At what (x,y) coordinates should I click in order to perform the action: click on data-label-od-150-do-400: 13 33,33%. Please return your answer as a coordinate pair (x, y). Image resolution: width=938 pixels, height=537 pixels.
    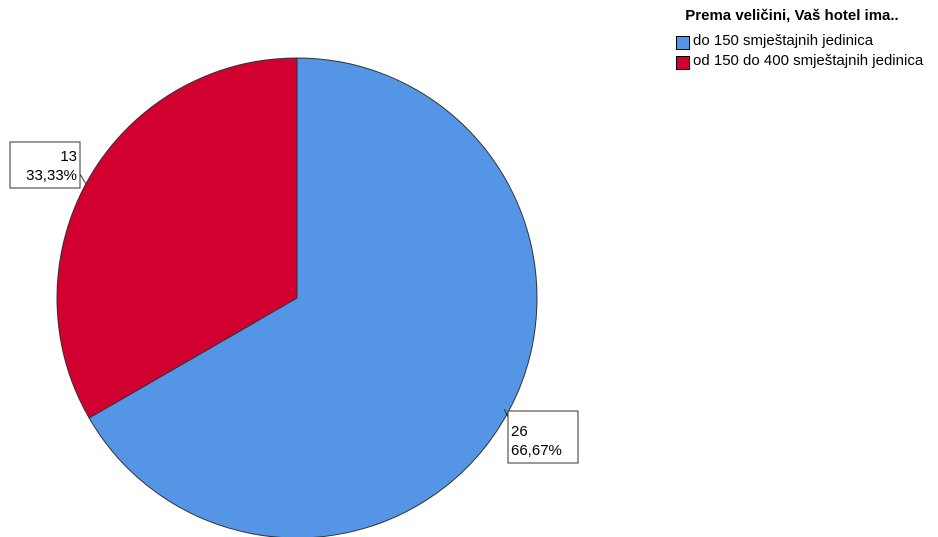
    Looking at the image, I should click on (48, 165).